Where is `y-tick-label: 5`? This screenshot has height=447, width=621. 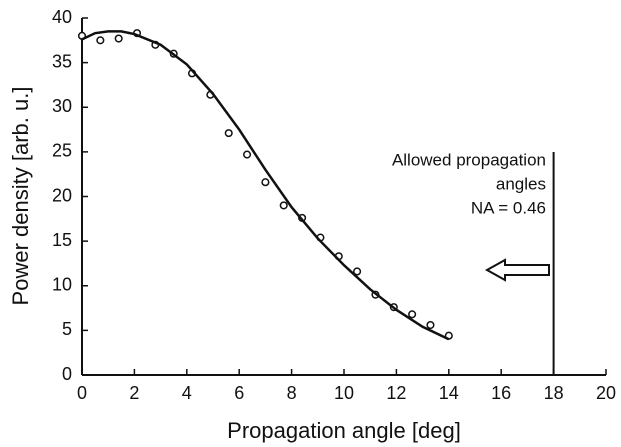
y-tick-label: 5 is located at coordinates (67, 329).